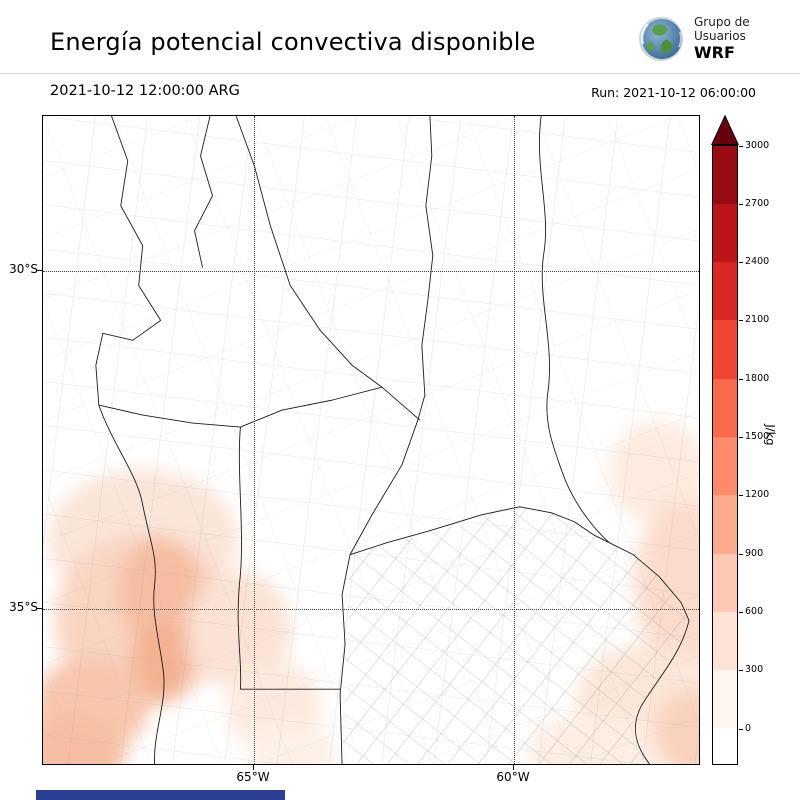  I want to click on logo-text-wrf: WRF, so click(714, 52).